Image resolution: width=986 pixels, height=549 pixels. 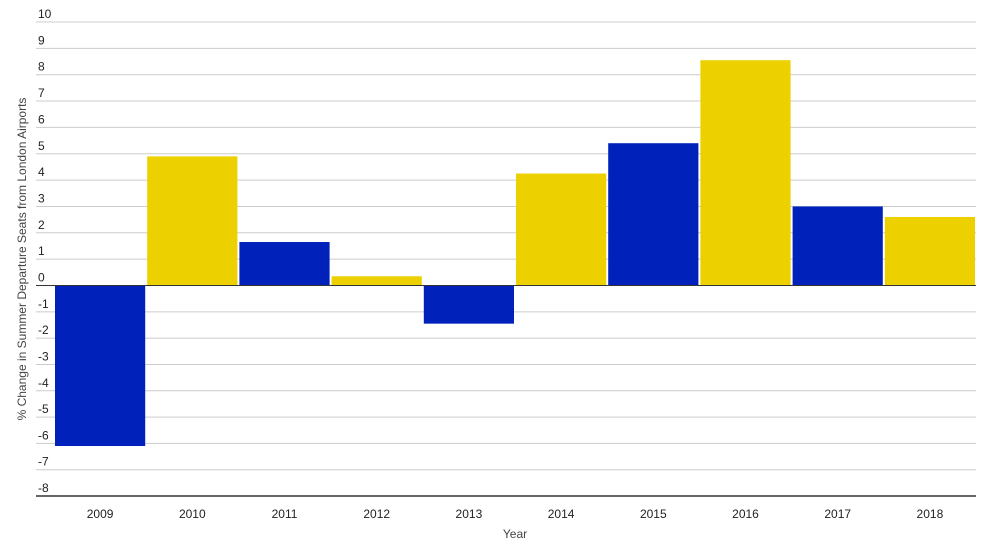 What do you see at coordinates (43, 462) in the screenshot?
I see `y-tick-label: -7` at bounding box center [43, 462].